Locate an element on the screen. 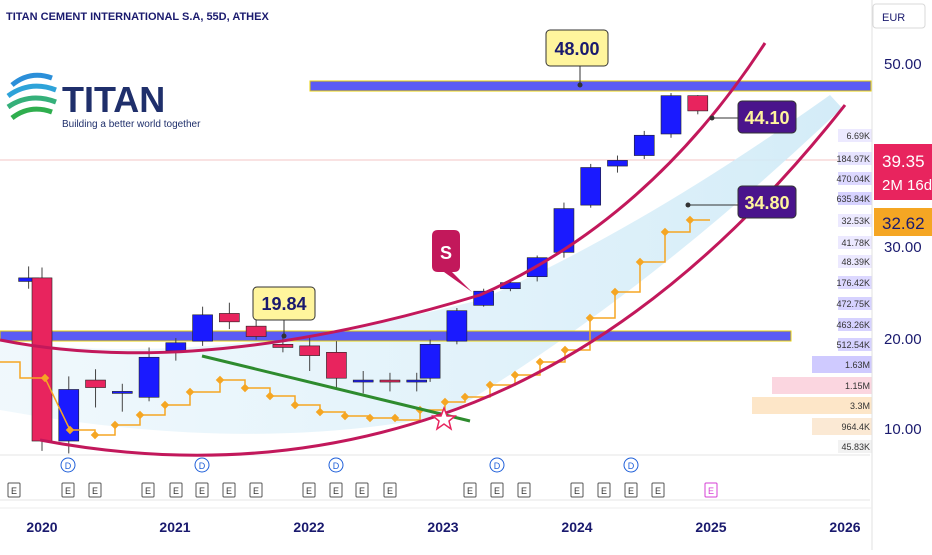 Image resolution: width=932 pixels, height=555 pixels. target-48-callout: 48.00 is located at coordinates (577, 48).